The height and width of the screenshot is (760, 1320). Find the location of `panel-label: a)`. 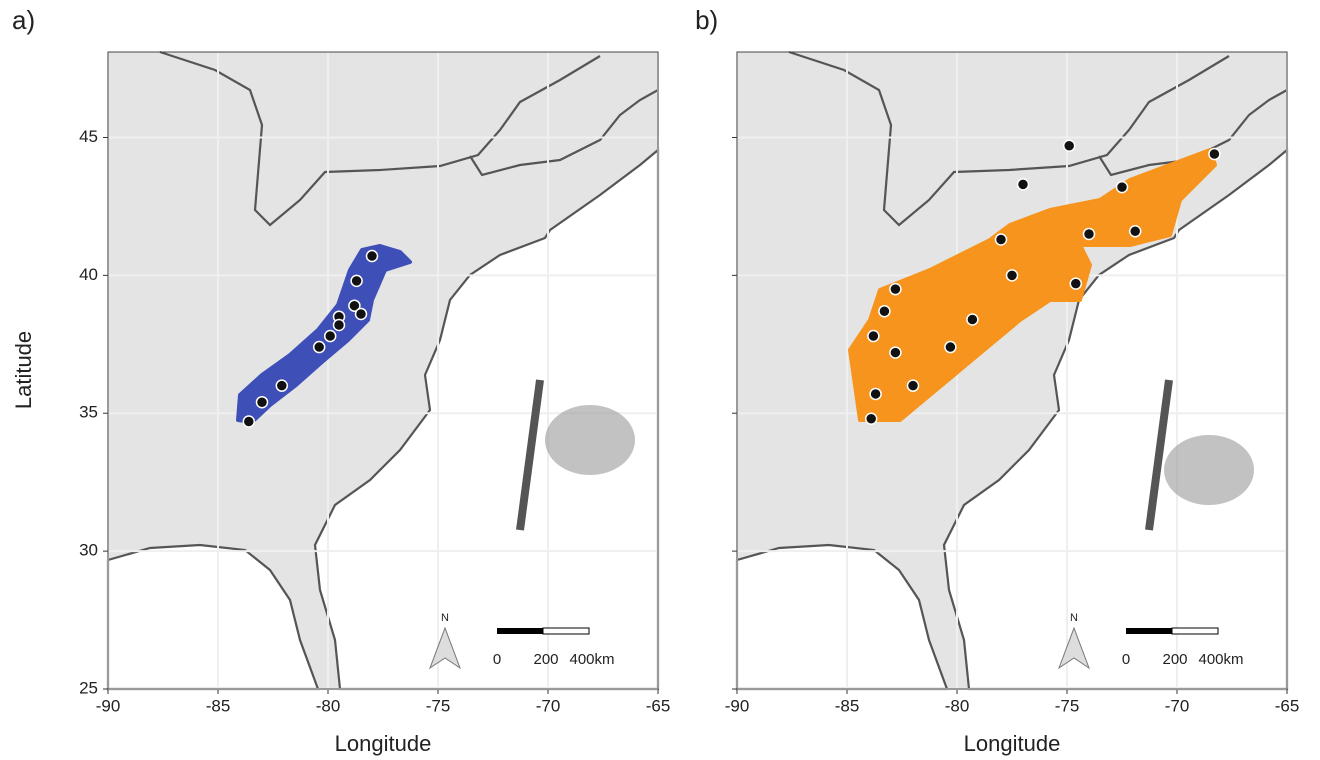

panel-label: a) is located at coordinates (23, 20).